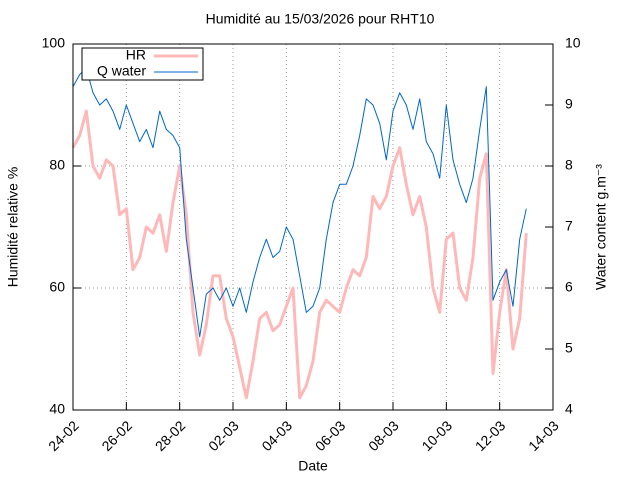 The image size is (640, 485). Describe the element at coordinates (573, 43) in the screenshot. I see `y2-tick-label: 10` at that location.